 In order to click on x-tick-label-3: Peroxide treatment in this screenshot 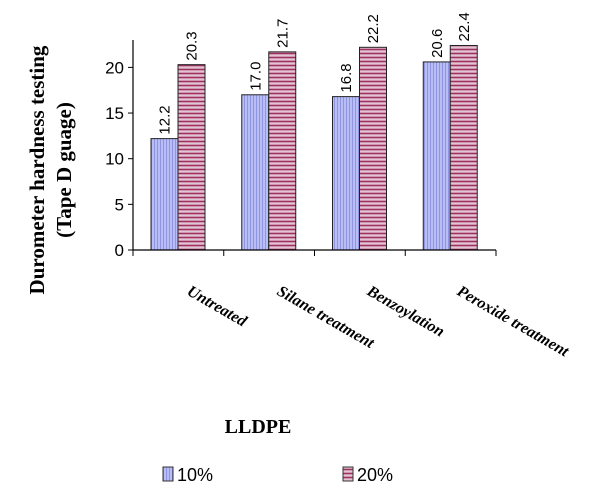, I will do `click(512, 321)`.